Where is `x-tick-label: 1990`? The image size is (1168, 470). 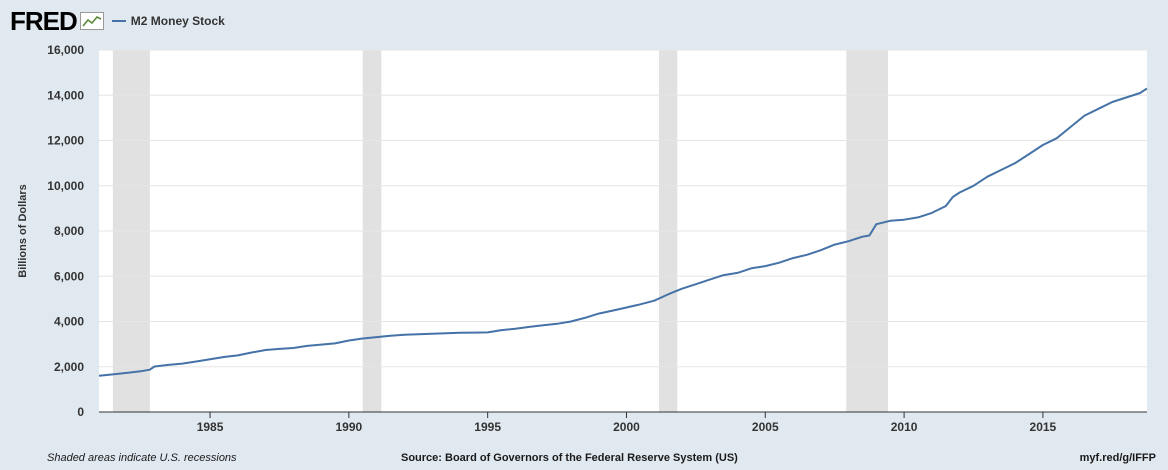 x-tick-label: 1990 is located at coordinates (349, 427).